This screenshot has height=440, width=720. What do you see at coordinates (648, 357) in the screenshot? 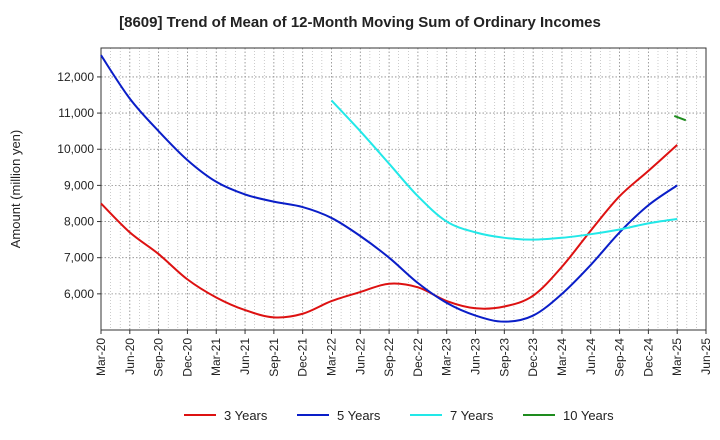
I see `x-tick-label: Dec-24` at bounding box center [648, 357].